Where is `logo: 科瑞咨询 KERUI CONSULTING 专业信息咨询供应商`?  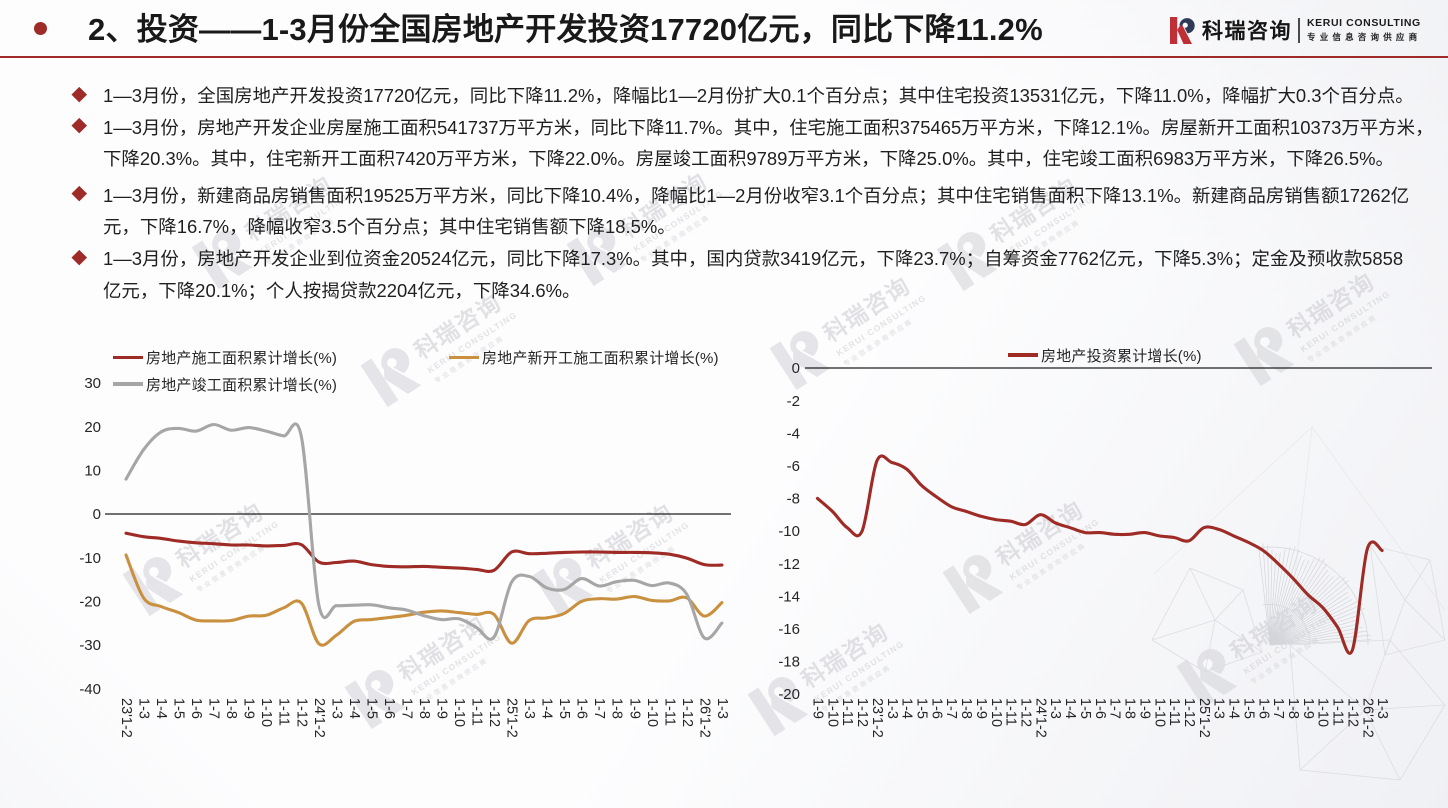 logo: 科瑞咨询 KERUI CONSULTING 专业信息咨询供应商 is located at coordinates (1295, 30).